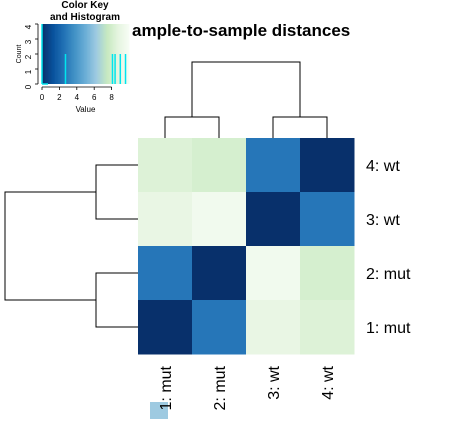 The height and width of the screenshot is (433, 473). Describe the element at coordinates (383, 166) in the screenshot. I see `row-label: 4: wt` at that location.